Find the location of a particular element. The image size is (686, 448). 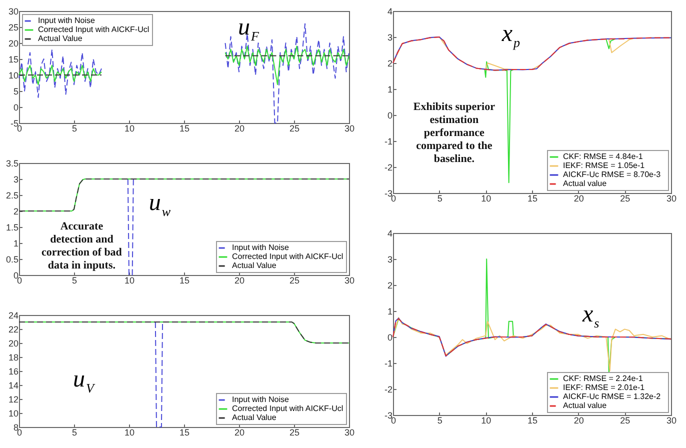

annotation: Accurate detection and correction of bad data in inputs. is located at coordinates (81, 246).